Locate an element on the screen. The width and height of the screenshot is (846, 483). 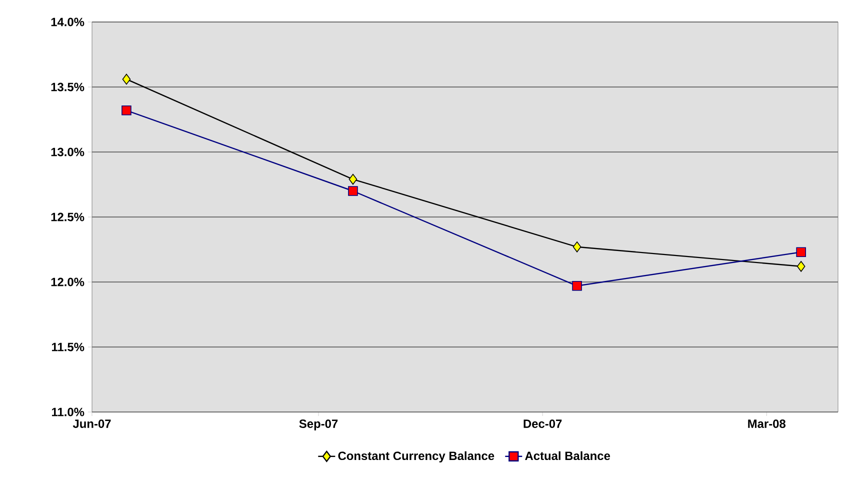
y-tick-label: 11.5% is located at coordinates (68, 347).